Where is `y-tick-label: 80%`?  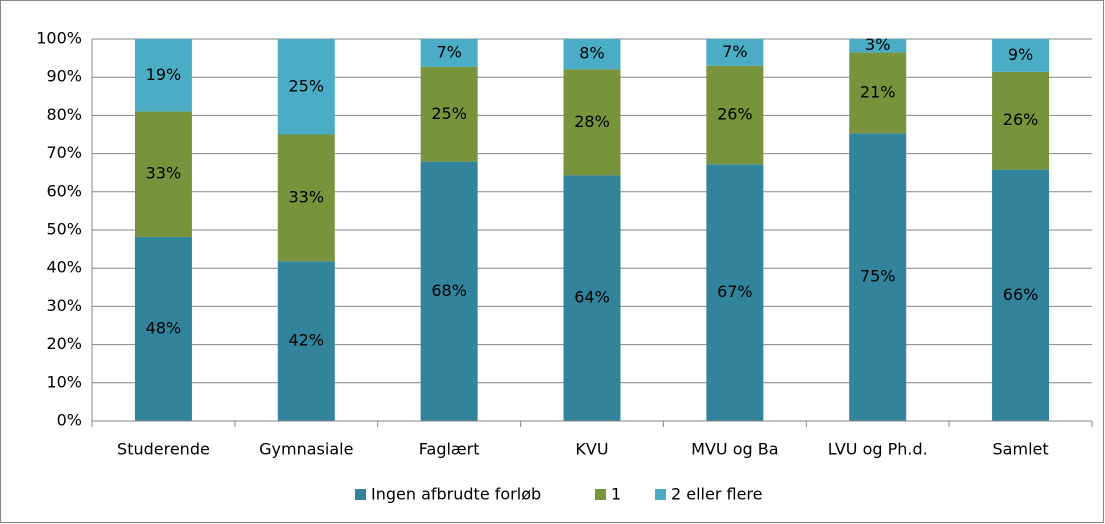
y-tick-label: 80% is located at coordinates (64, 114).